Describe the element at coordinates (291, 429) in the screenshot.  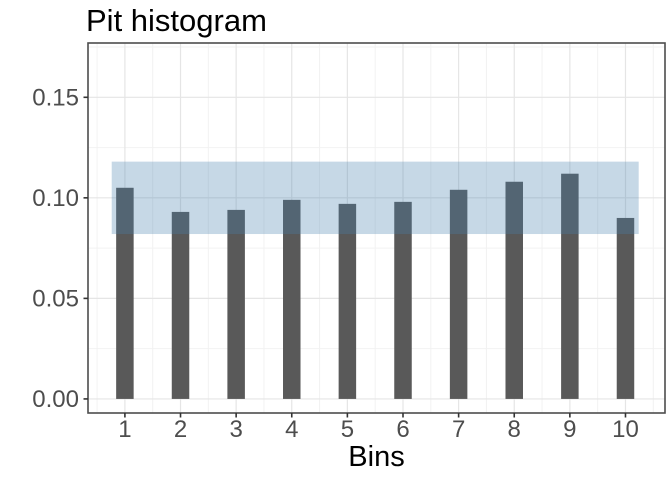
I see `x-tick-label: 4` at that location.